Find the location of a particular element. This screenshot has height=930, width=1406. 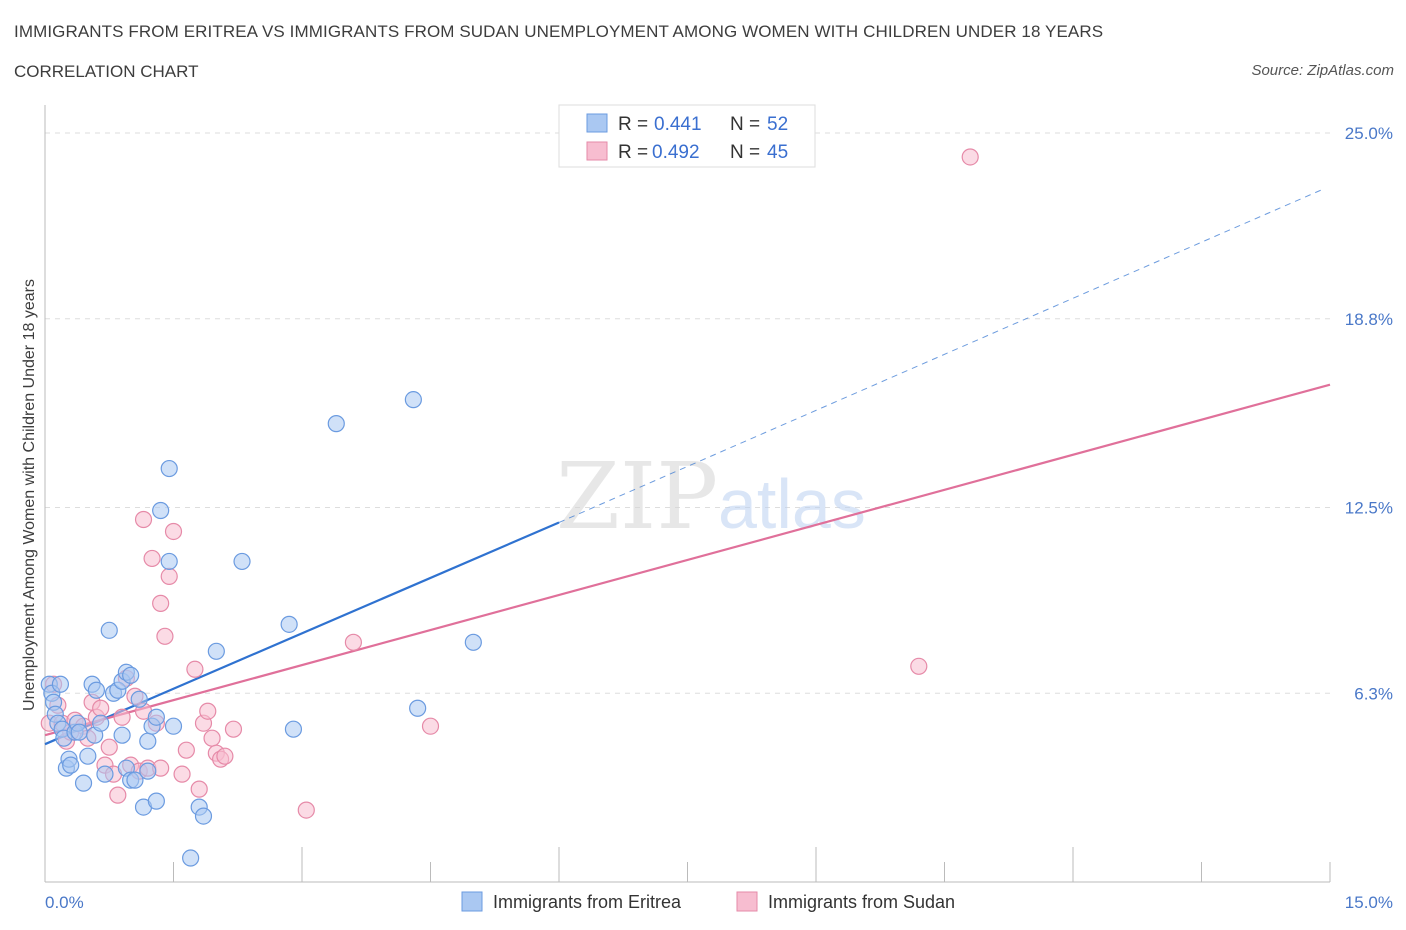

legend-eritrea-n-label: N = is located at coordinates (745, 124).